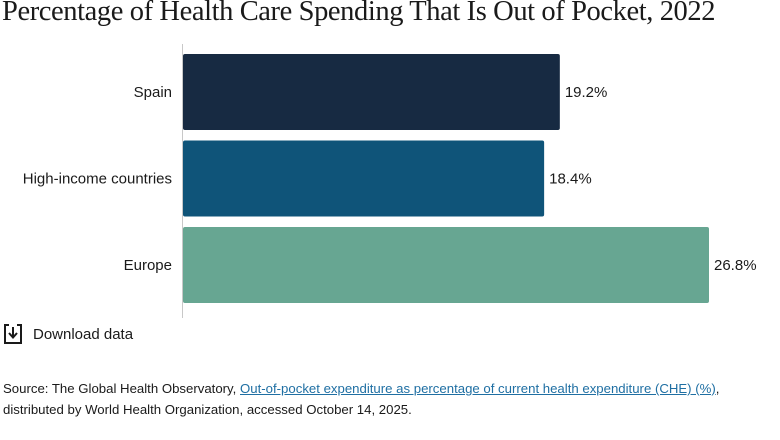  I want to click on download-data-button: Download data, so click(68, 334).